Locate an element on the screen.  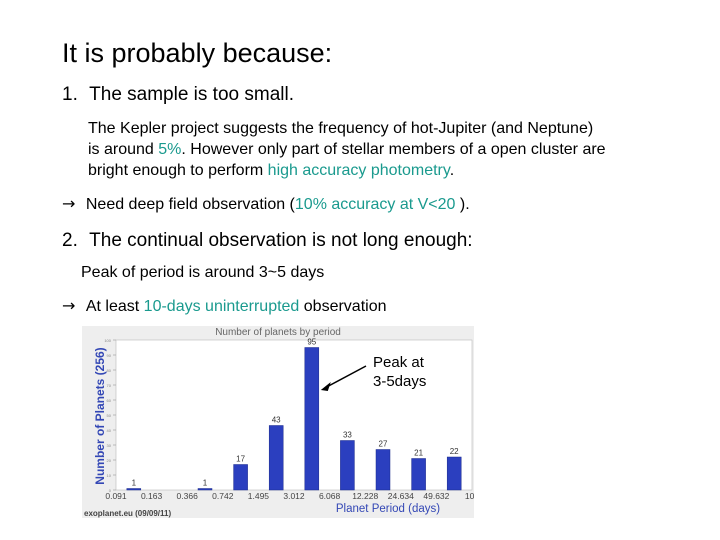
highlight-uninterrupted: 10-days uninterrupted is located at coordinates (221, 306).